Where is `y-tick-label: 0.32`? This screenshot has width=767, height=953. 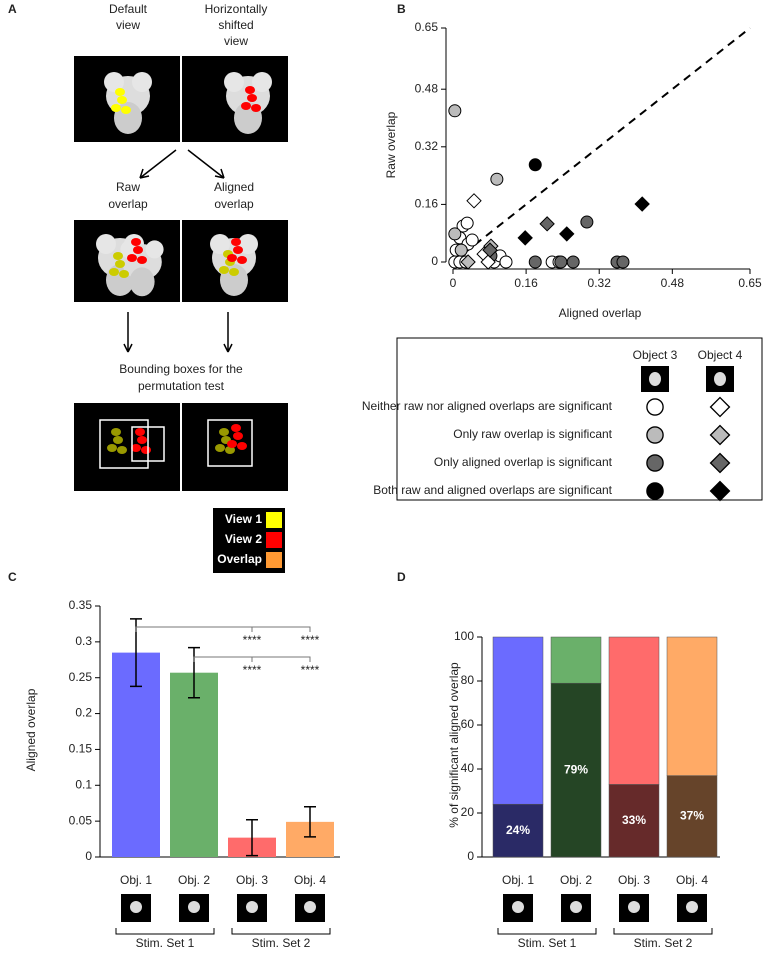
y-tick-label: 0.32 is located at coordinates (427, 146).